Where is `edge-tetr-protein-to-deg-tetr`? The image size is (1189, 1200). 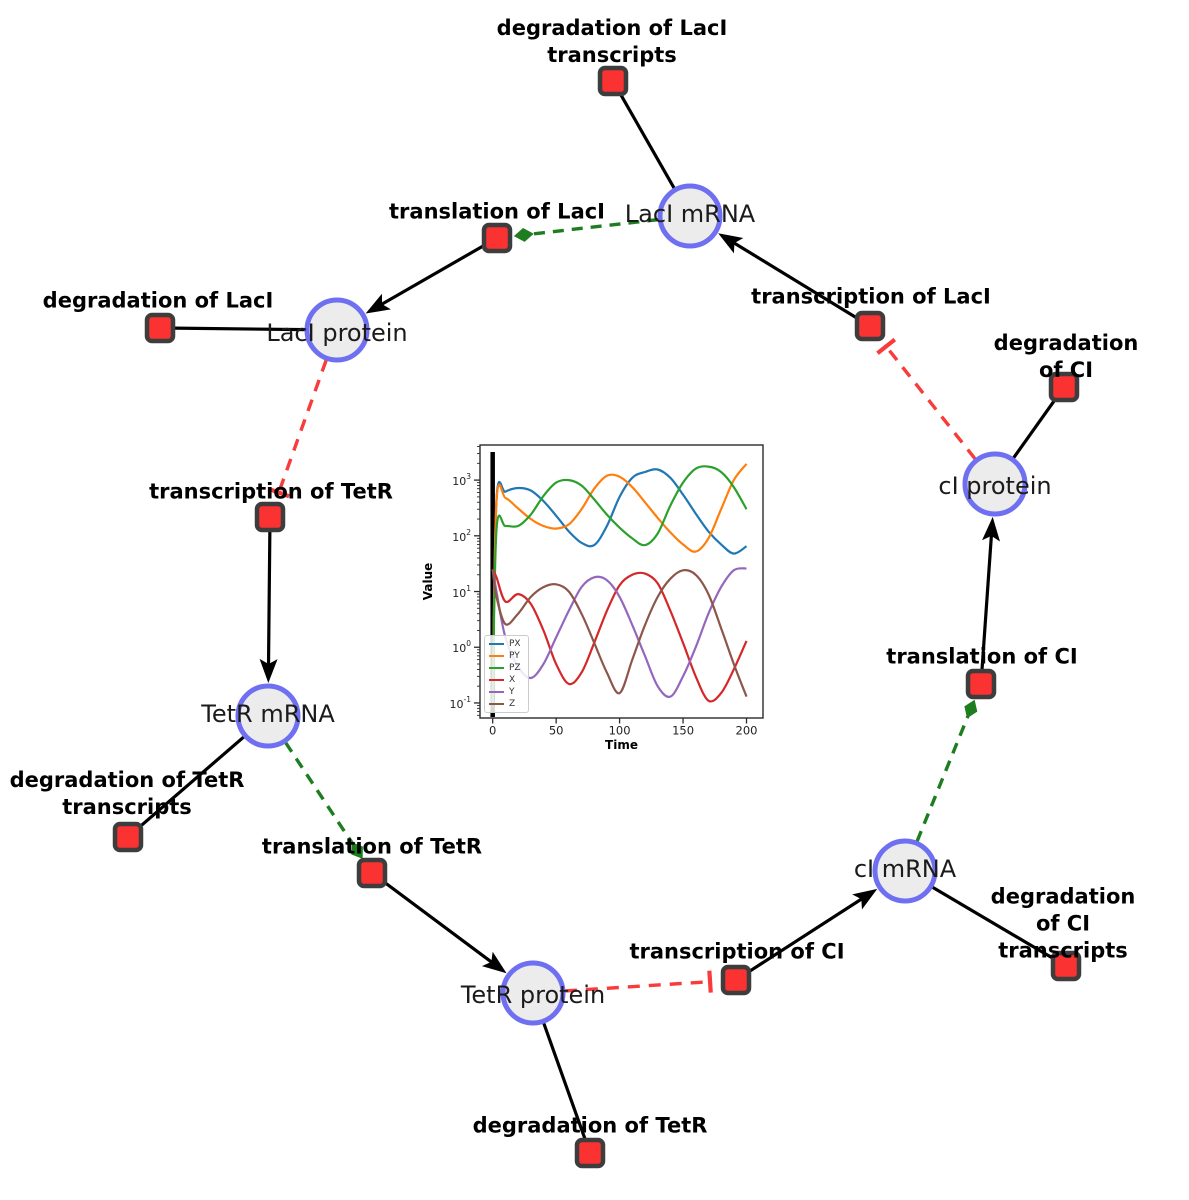
edge-tetr-protein-to-deg-tetr is located at coordinates (564, 1081).